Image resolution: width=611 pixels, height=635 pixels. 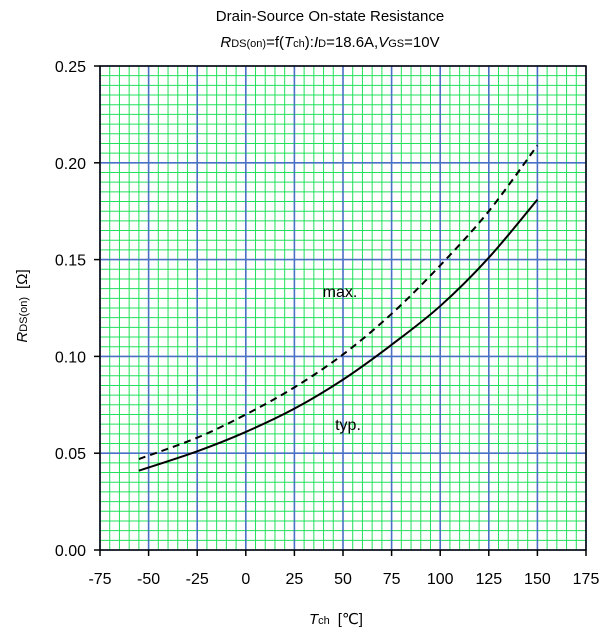 What do you see at coordinates (340, 292) in the screenshot?
I see `label-max: max.` at bounding box center [340, 292].